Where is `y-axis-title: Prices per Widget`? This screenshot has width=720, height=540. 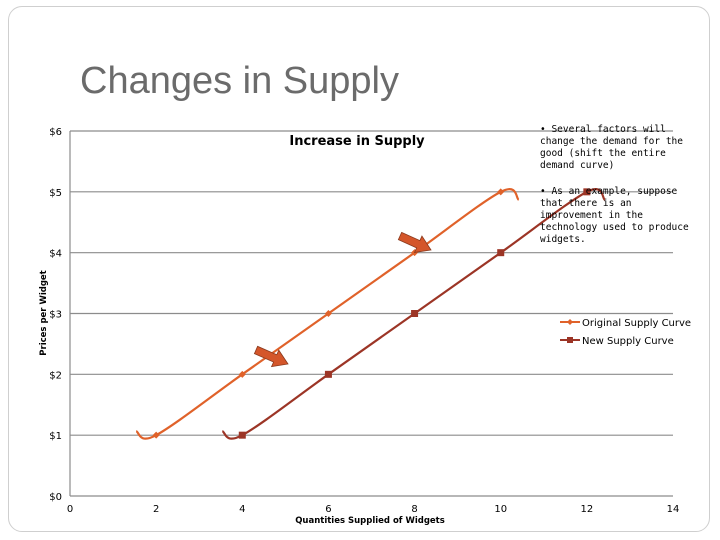
y-axis-title: Prices per Widget is located at coordinates (44, 312).